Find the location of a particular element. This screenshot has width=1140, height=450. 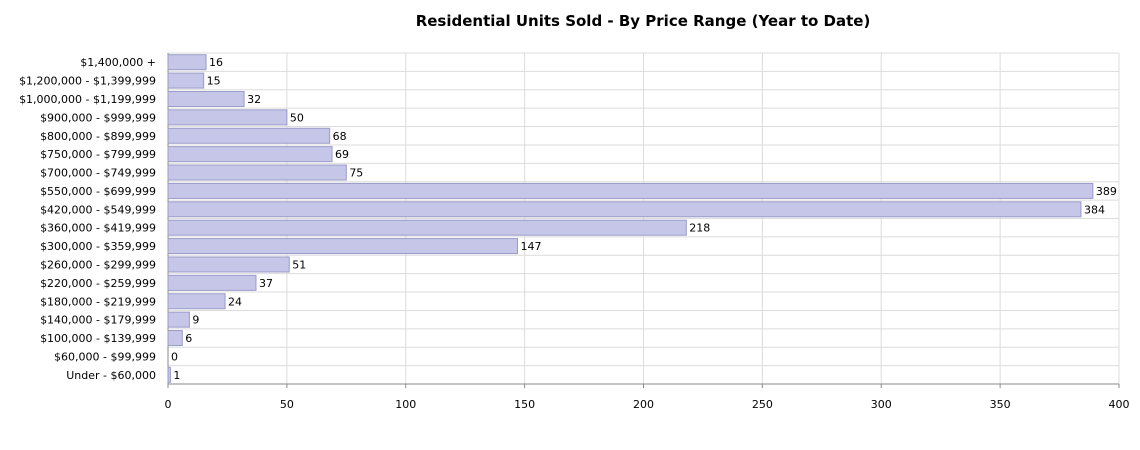

category-label: $900,000 - $999,999 is located at coordinates (98, 117).